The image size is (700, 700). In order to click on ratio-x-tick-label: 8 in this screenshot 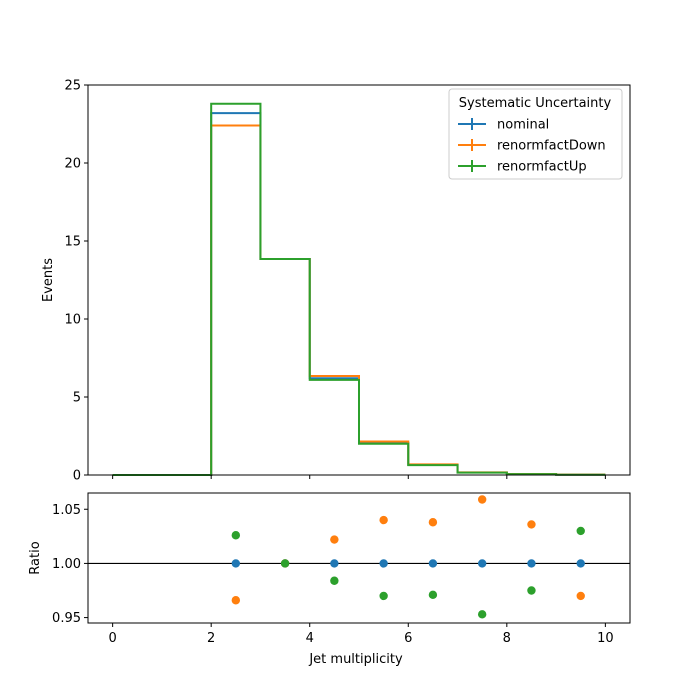, I will do `click(507, 638)`.